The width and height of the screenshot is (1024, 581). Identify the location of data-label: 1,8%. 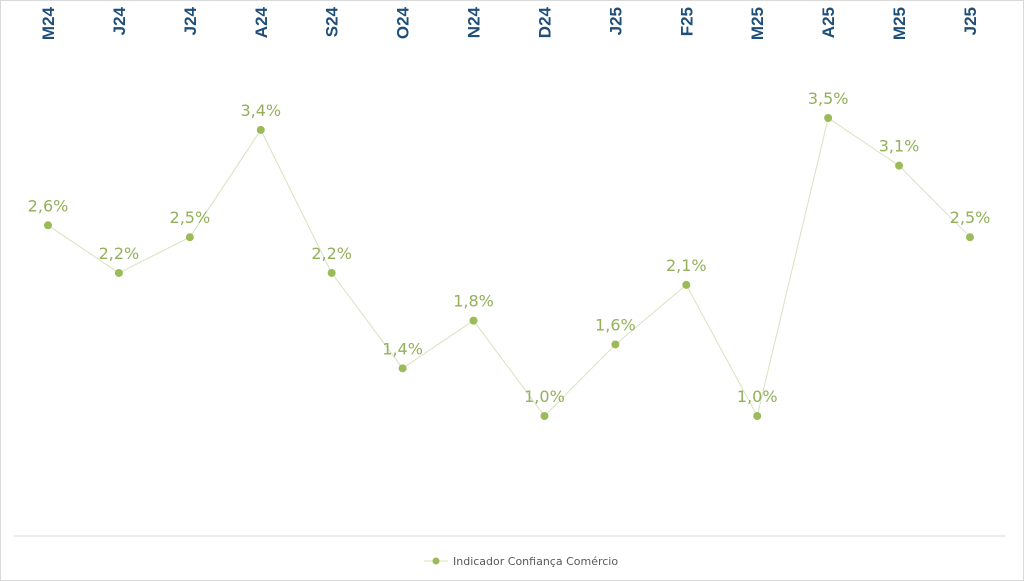
(473, 301).